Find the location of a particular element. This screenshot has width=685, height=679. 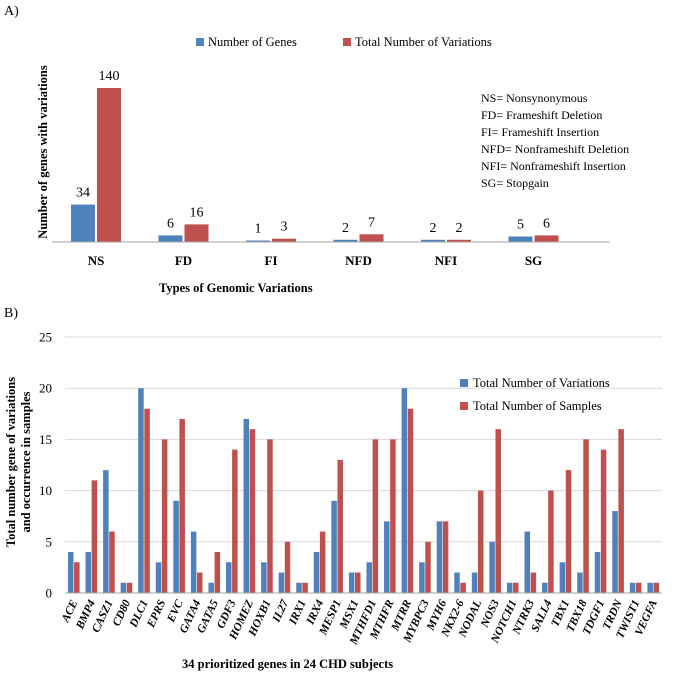

x-tick-b-homez: HOMEZ is located at coordinates (241, 620).